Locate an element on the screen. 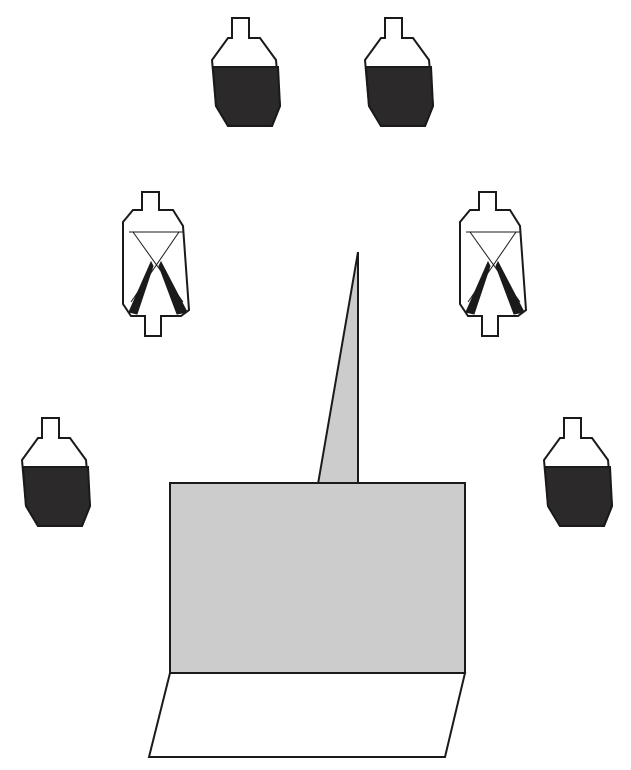 This screenshot has height=770, width=631. standing-figure-top-right-icon is located at coordinates (399, 72).